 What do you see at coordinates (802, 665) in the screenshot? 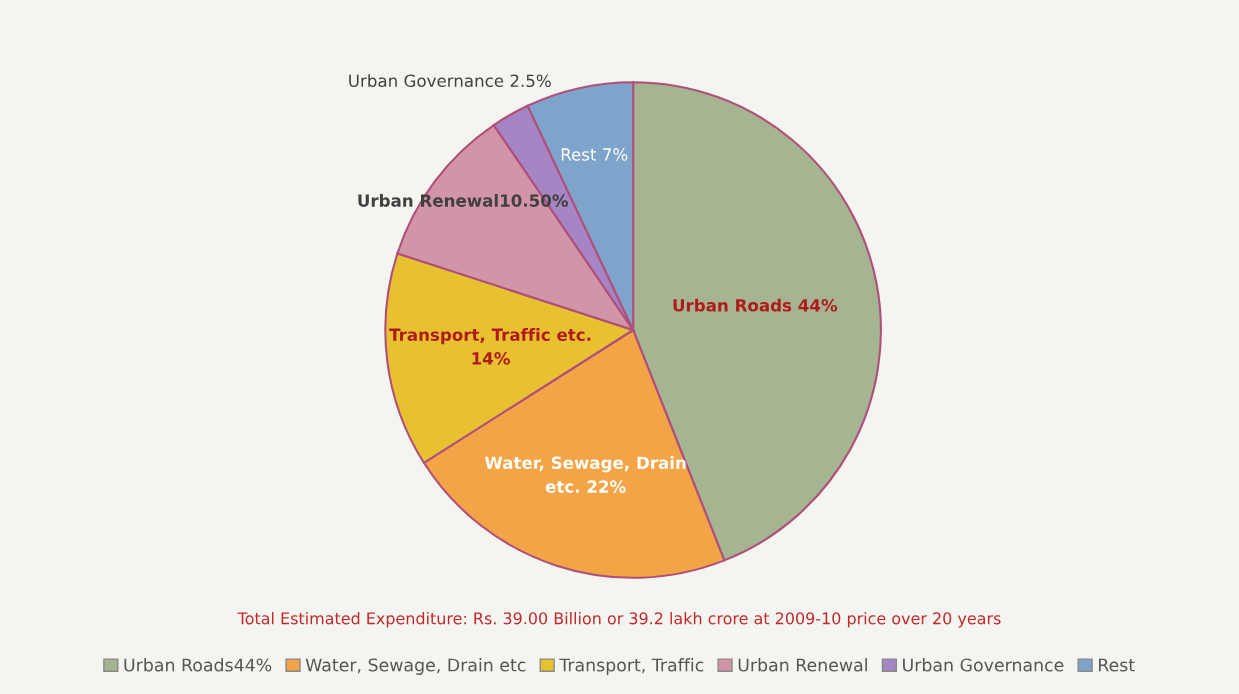
I see `legend-label: Urban Renewal` at bounding box center [802, 665].